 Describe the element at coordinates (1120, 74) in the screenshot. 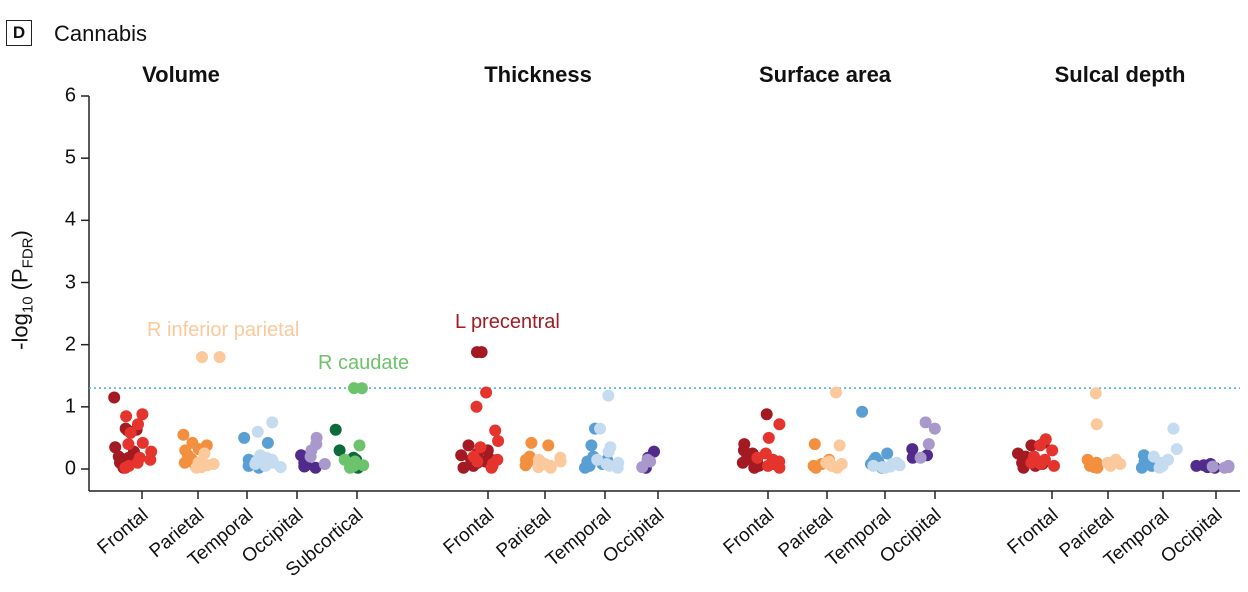

I see `facet-title: Sulcal depth` at that location.